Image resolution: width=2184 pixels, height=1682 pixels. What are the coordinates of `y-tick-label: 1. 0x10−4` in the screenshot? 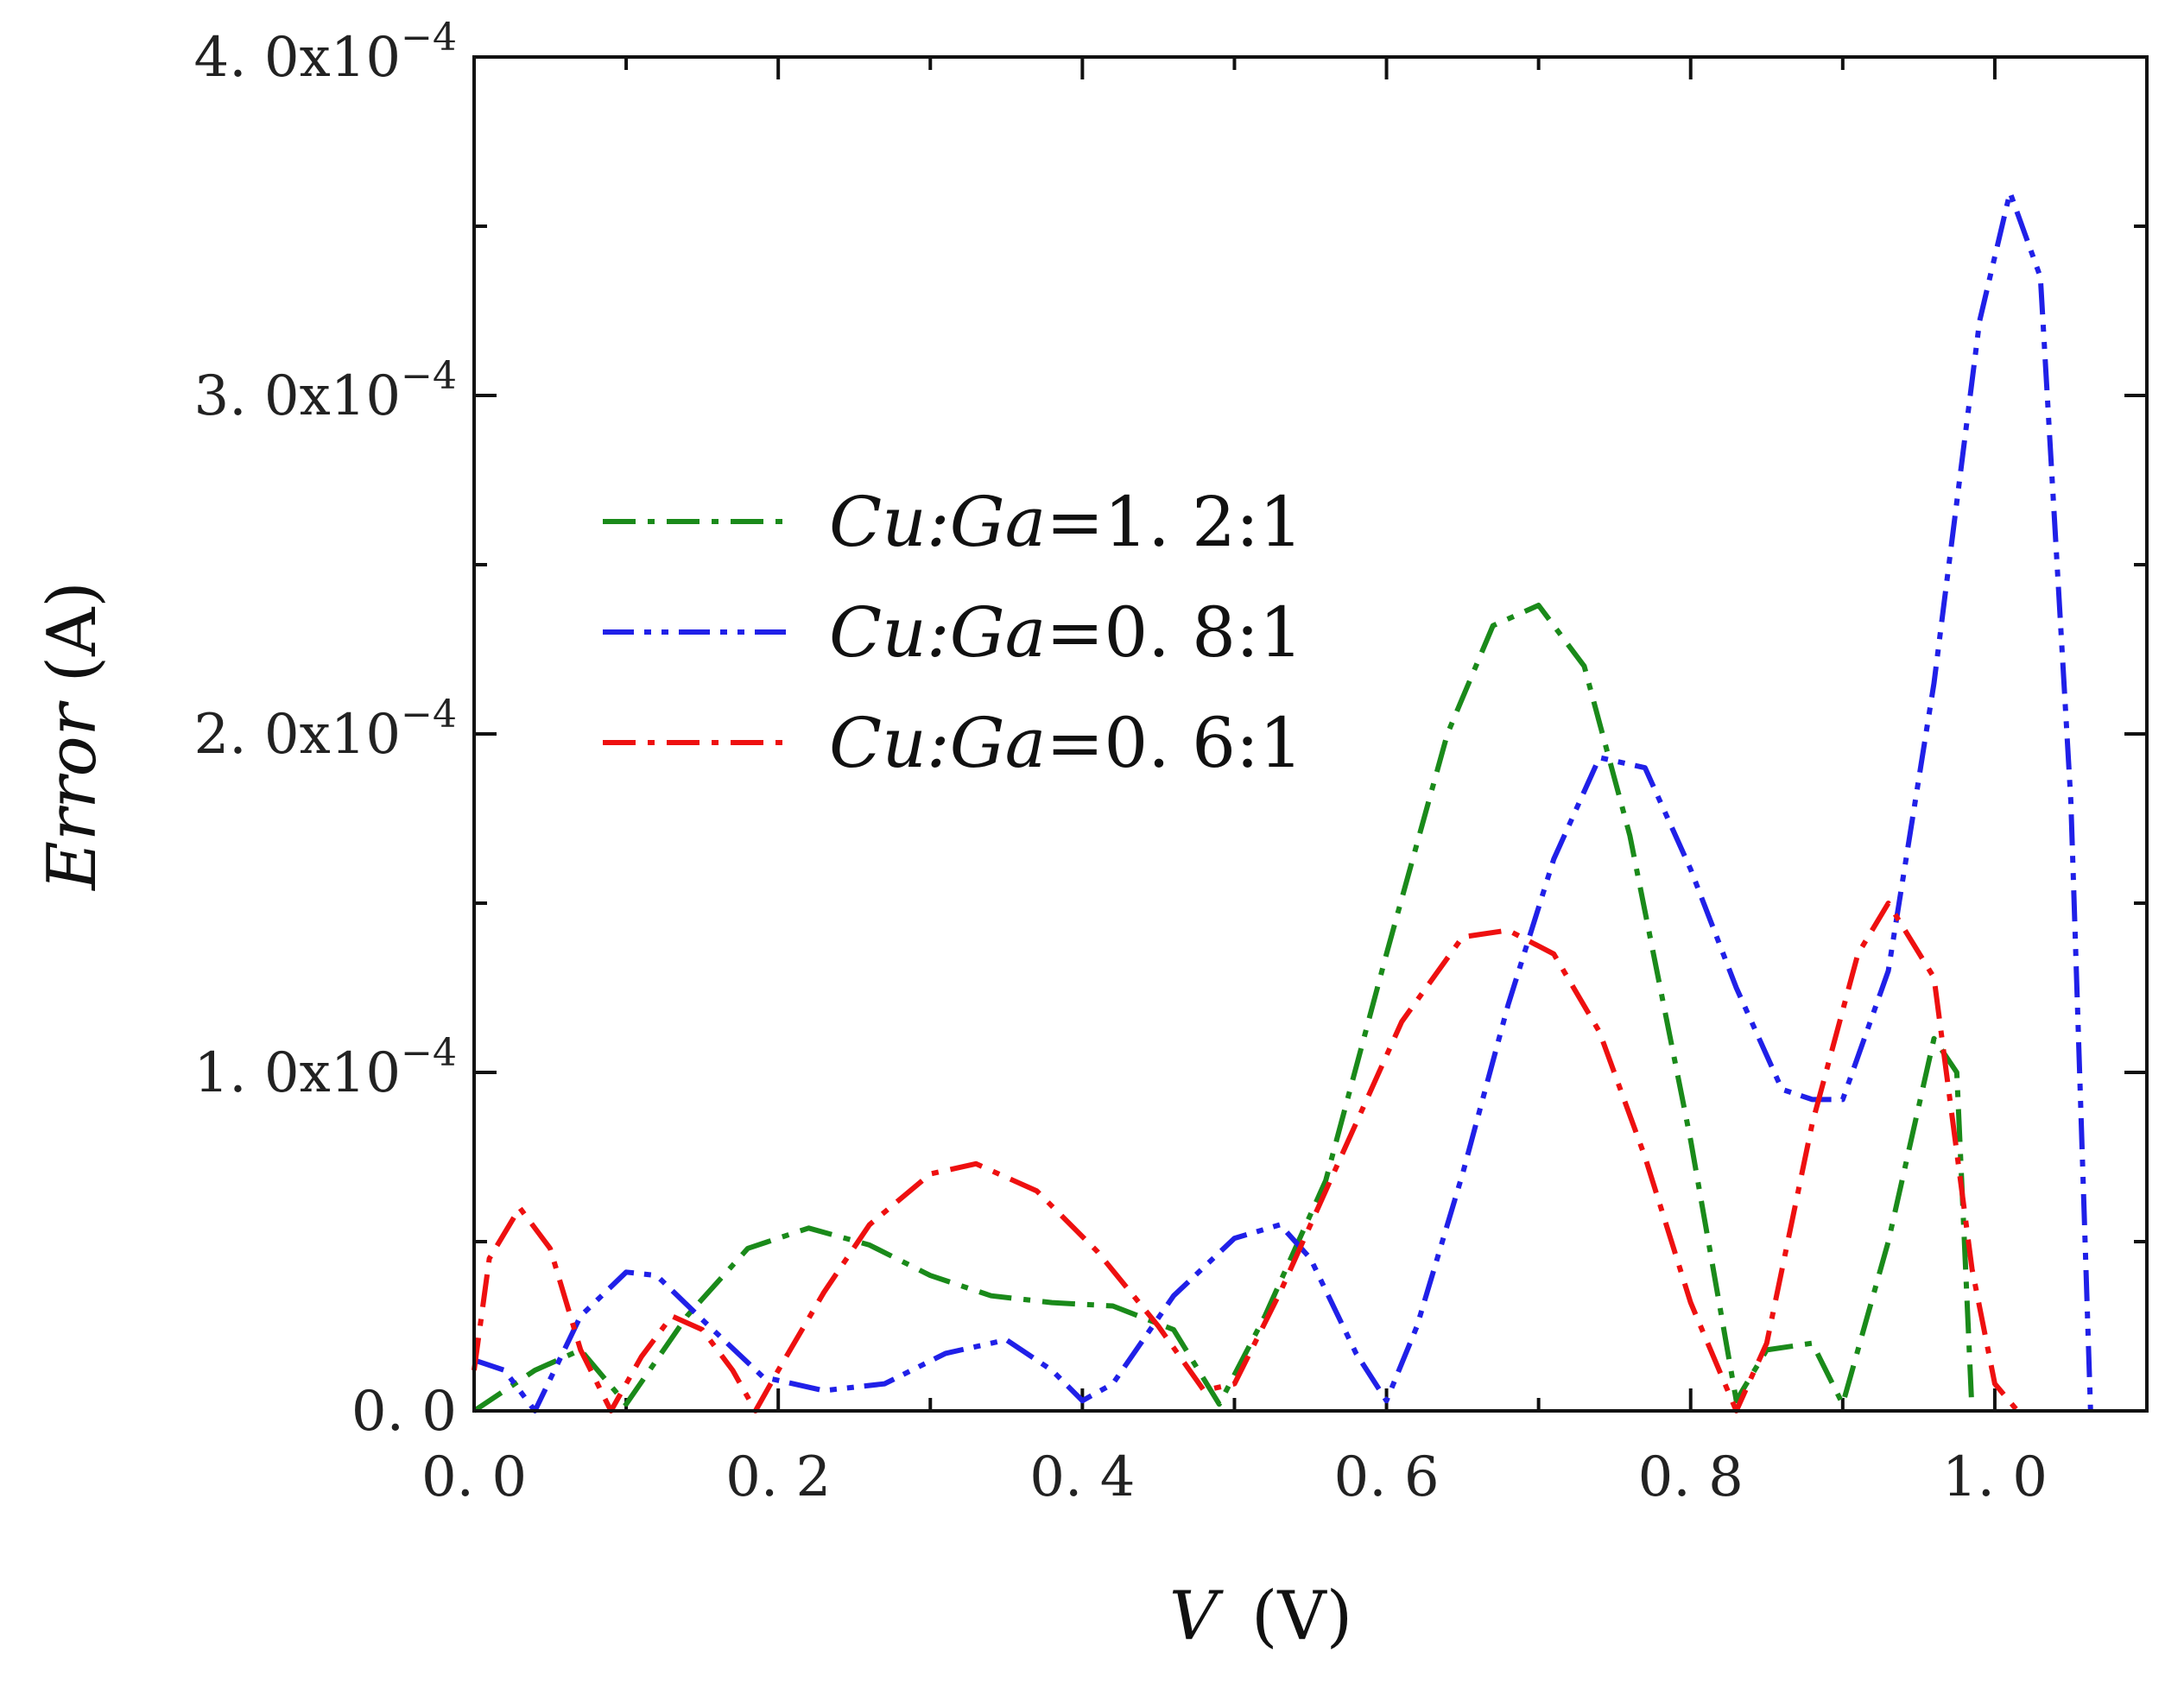 It's located at (325, 1068).